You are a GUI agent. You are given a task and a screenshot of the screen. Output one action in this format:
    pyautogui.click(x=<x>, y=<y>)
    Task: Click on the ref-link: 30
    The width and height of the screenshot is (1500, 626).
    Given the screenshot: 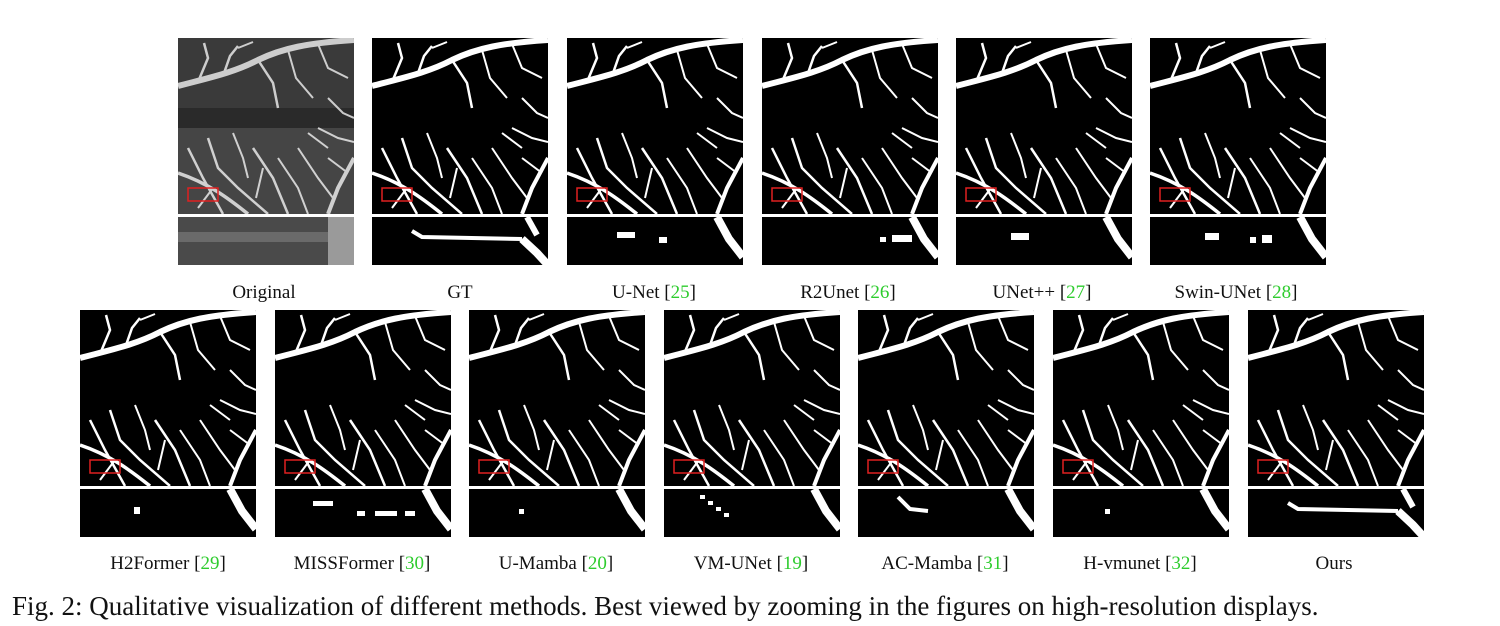 What is the action you would take?
    pyautogui.click(x=415, y=563)
    